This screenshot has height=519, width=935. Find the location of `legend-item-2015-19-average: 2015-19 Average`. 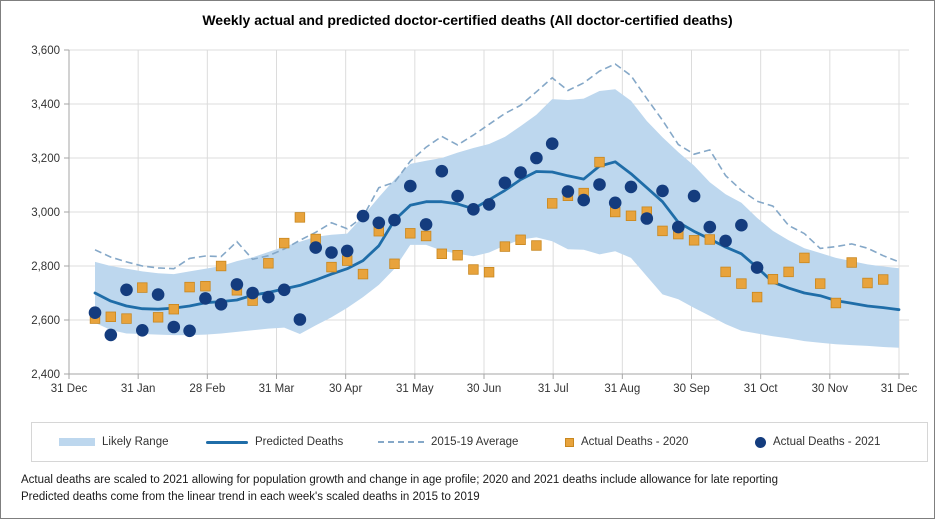

legend-item-2015-19-average: 2015-19 Average is located at coordinates (448, 442).